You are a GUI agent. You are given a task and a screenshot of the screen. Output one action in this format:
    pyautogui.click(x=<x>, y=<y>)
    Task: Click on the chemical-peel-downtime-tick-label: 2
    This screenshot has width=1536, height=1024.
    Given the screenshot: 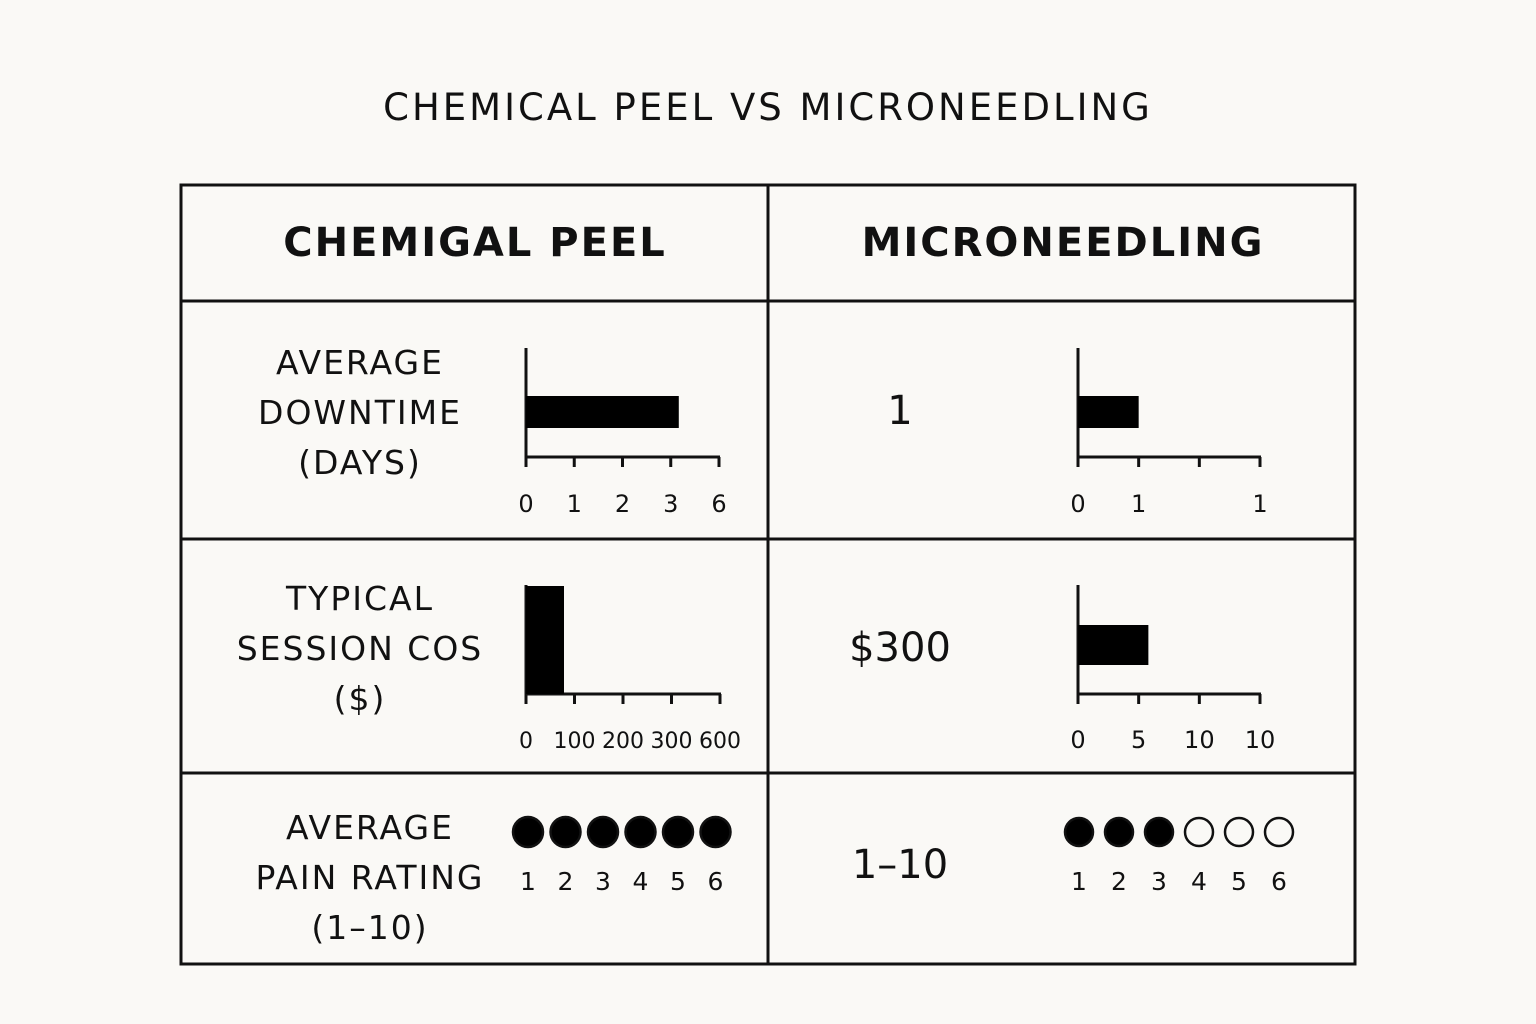 What is the action you would take?
    pyautogui.click(x=622, y=504)
    